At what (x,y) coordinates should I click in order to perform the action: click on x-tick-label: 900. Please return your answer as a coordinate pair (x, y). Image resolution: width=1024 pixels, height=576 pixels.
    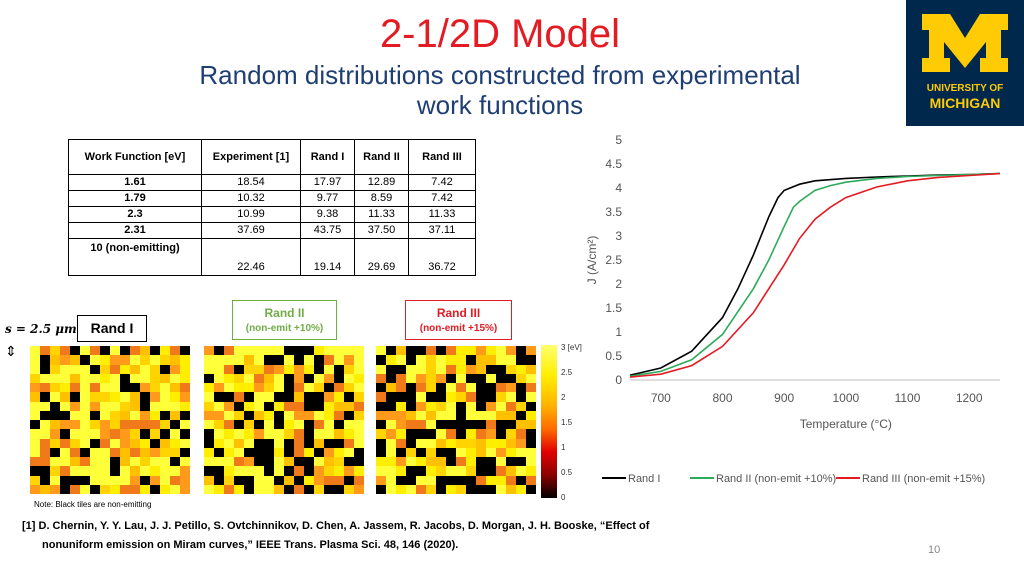
    Looking at the image, I should click on (784, 398).